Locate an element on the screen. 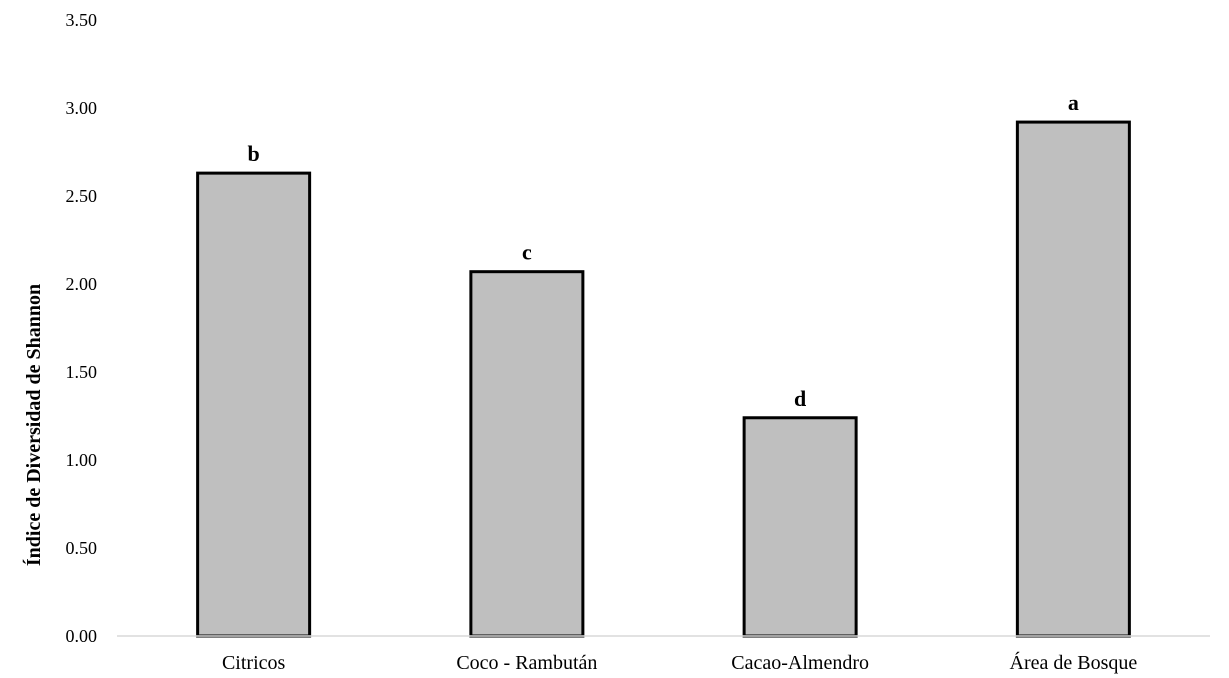  y-tick-label: 2.50 is located at coordinates (82, 196).